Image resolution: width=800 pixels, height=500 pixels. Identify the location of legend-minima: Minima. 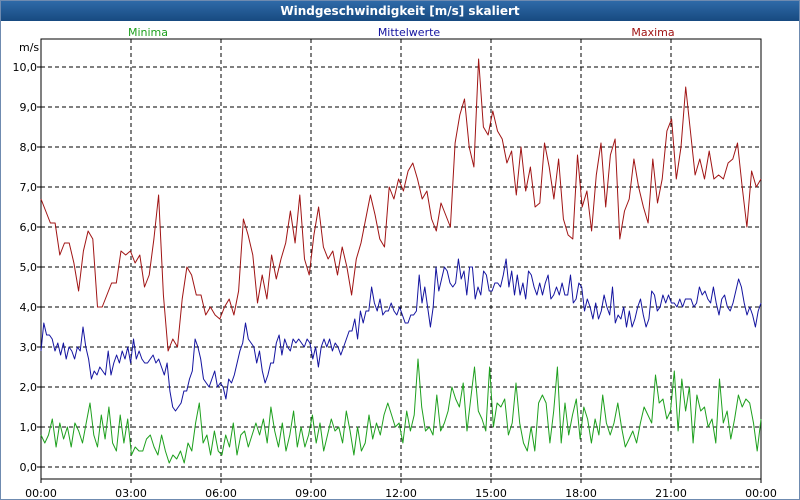
(148, 32).